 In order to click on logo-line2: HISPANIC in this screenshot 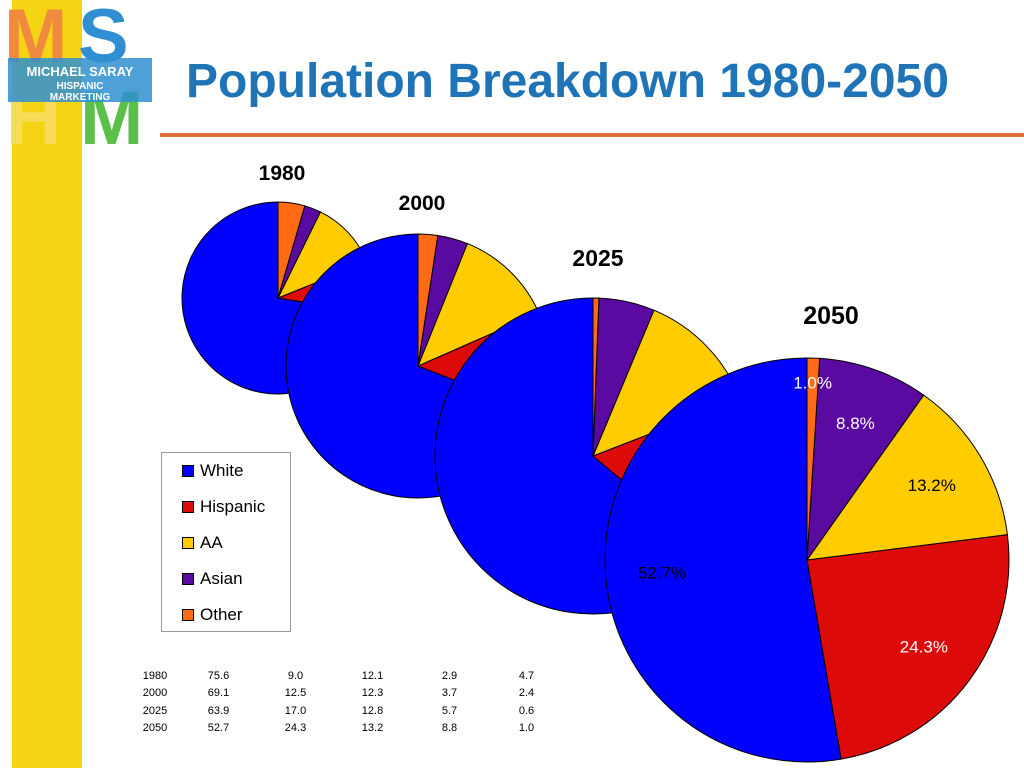, I will do `click(79, 86)`.